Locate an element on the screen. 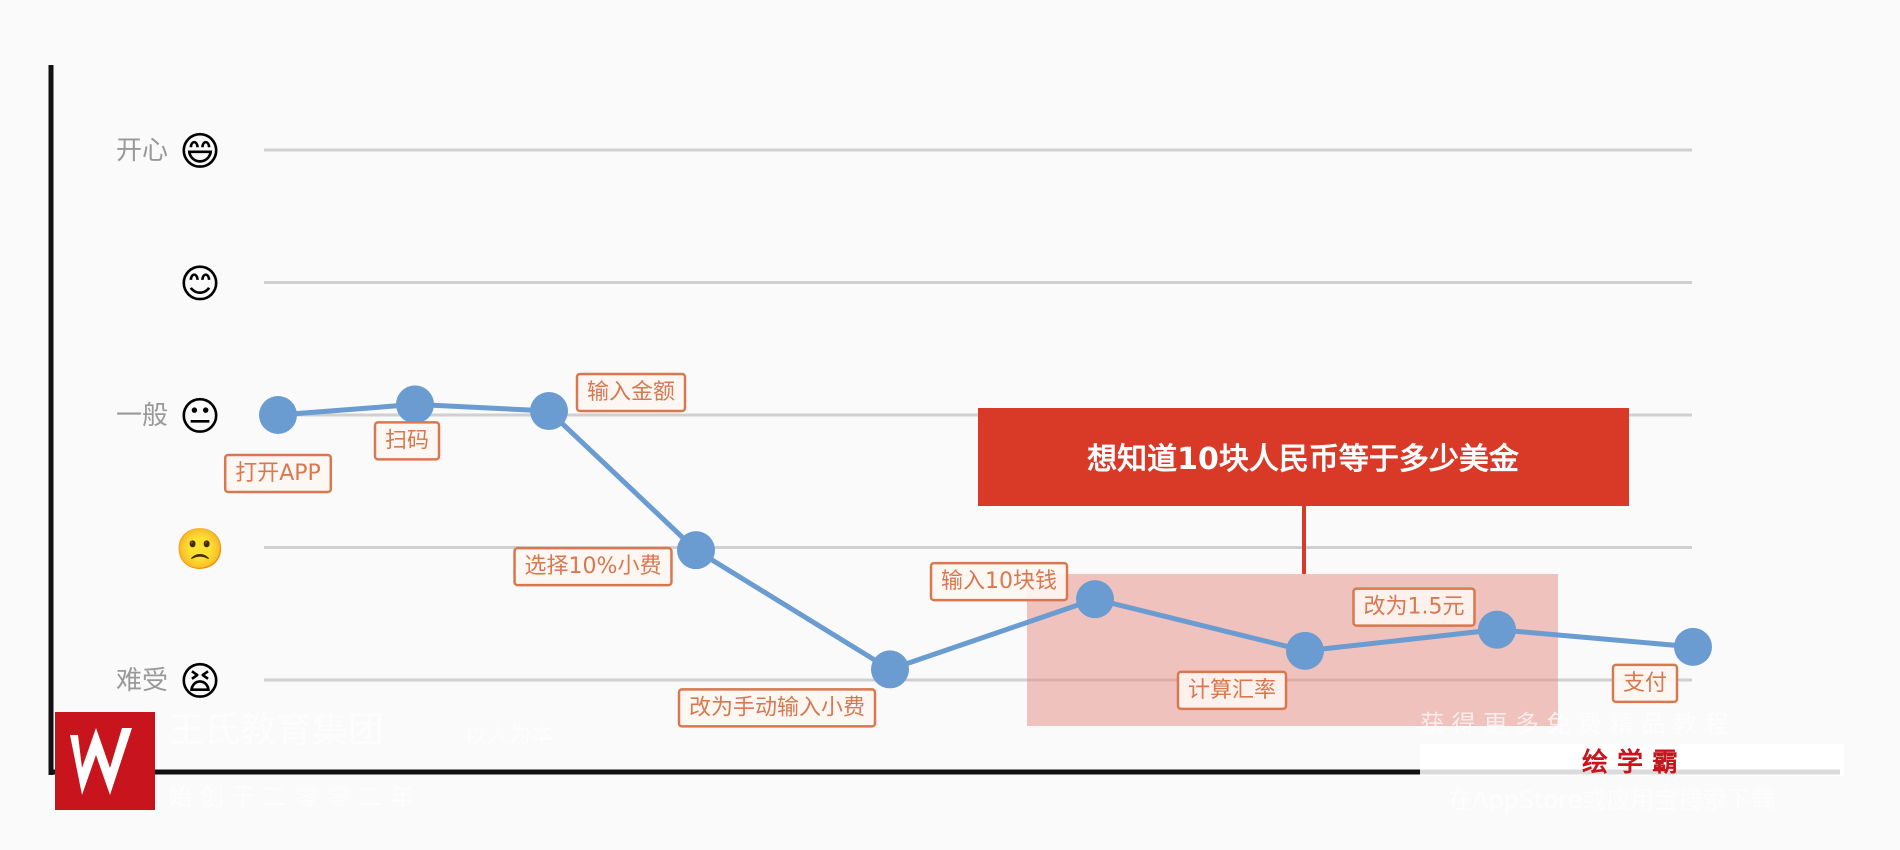 The image size is (1900, 850). grinning-face-icon: 😄 is located at coordinates (200, 152).